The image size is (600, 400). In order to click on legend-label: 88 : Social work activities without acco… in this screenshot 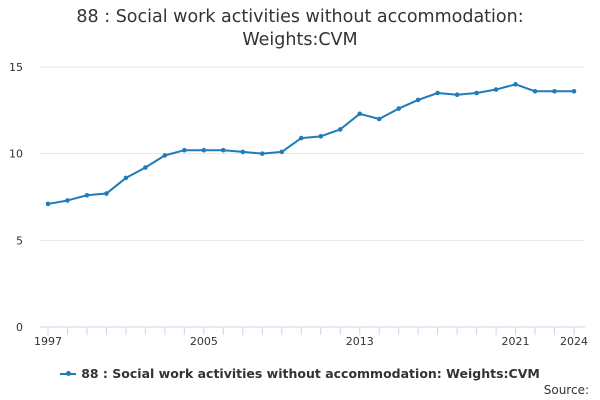, I will do `click(310, 373)`.